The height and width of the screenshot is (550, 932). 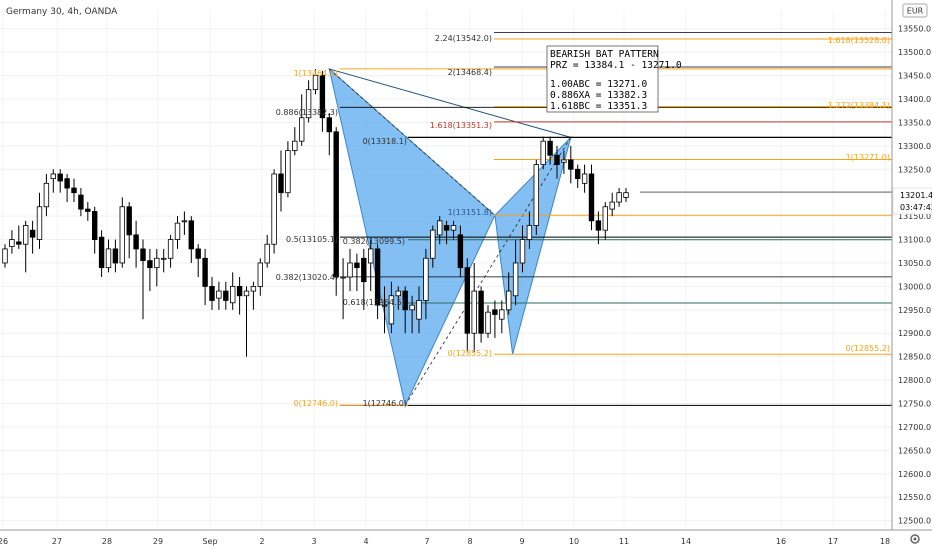 What do you see at coordinates (365, 541) in the screenshot?
I see `x-tick-label: 4` at bounding box center [365, 541].